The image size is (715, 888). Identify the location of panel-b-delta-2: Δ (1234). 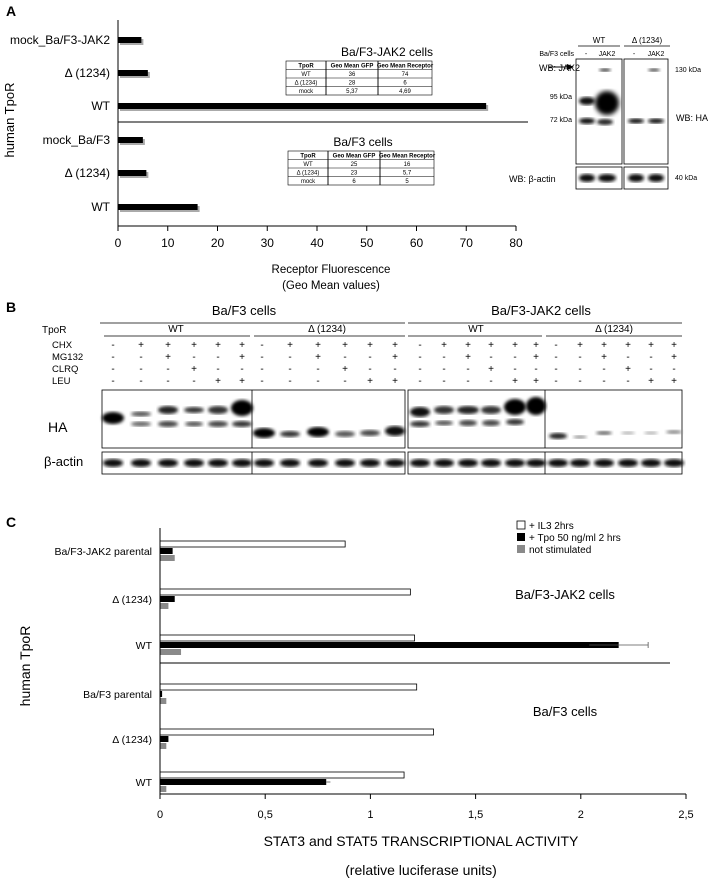
(614, 329).